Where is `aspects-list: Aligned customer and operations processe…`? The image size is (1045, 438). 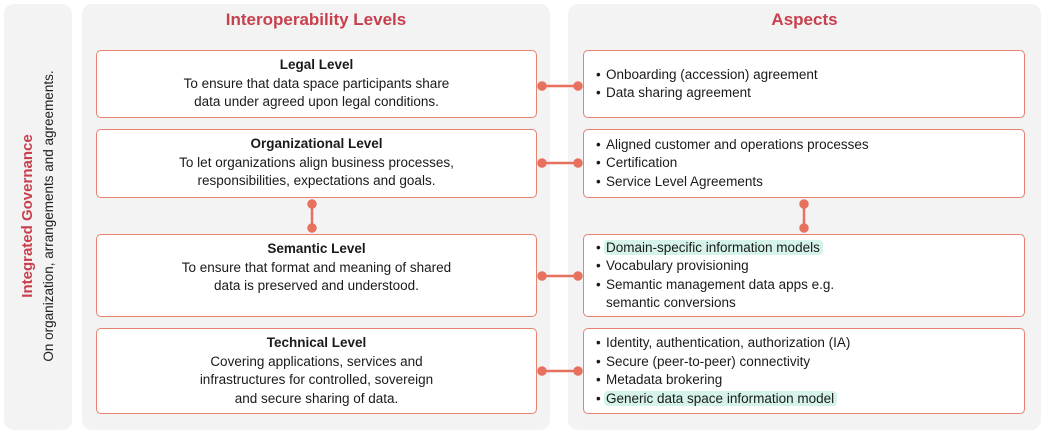
aspects-list: Aligned customer and operations processe… is located at coordinates (810, 164).